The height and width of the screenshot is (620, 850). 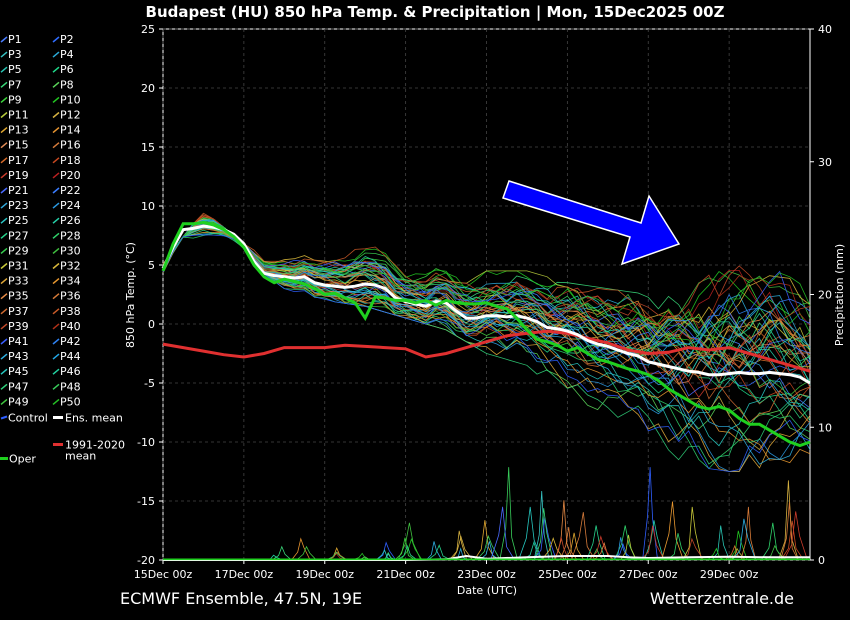 I want to click on legend-label: P29, so click(x=18, y=250).